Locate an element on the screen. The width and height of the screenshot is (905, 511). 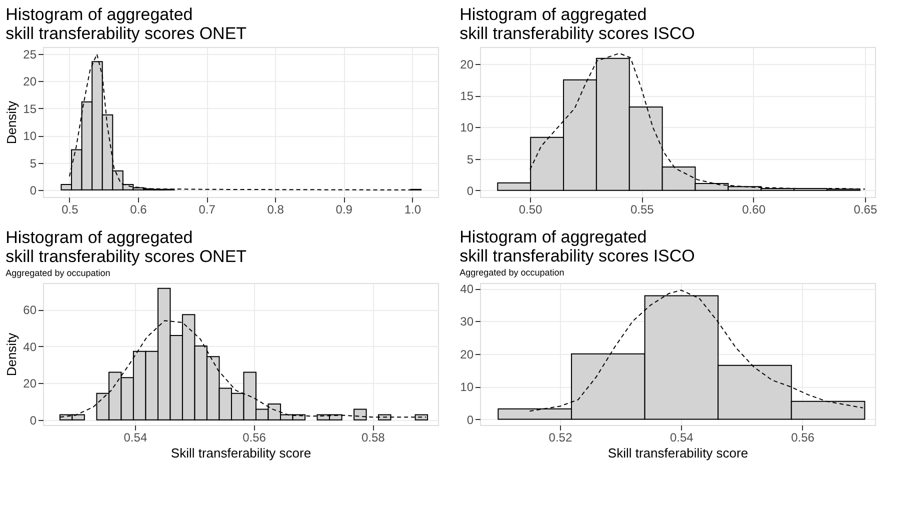
x-tick-label: 0.7 is located at coordinates (207, 209).